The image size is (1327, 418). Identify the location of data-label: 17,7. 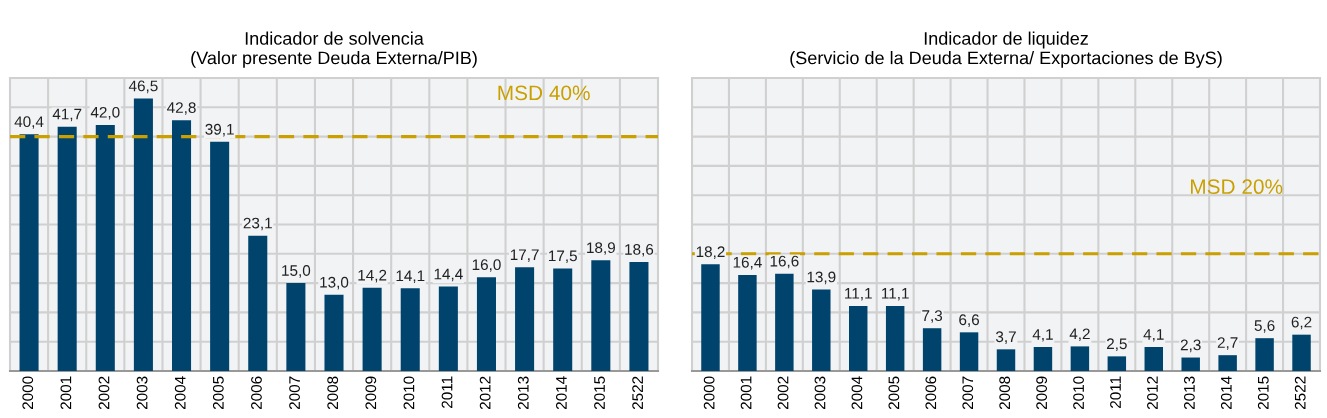
(524, 255).